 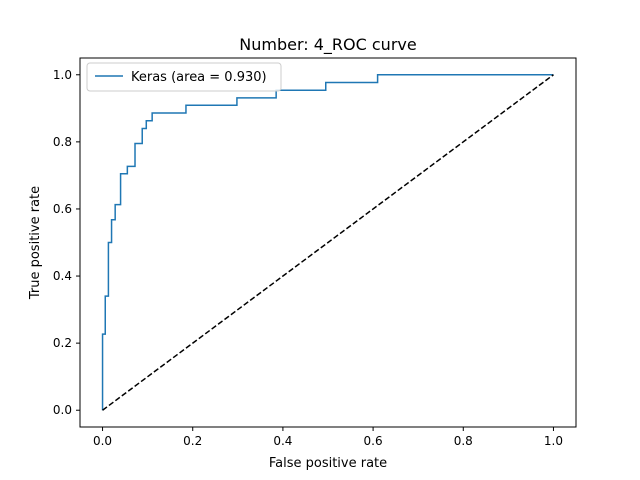 What do you see at coordinates (62, 209) in the screenshot?
I see `y-tick-label: 0.6` at bounding box center [62, 209].